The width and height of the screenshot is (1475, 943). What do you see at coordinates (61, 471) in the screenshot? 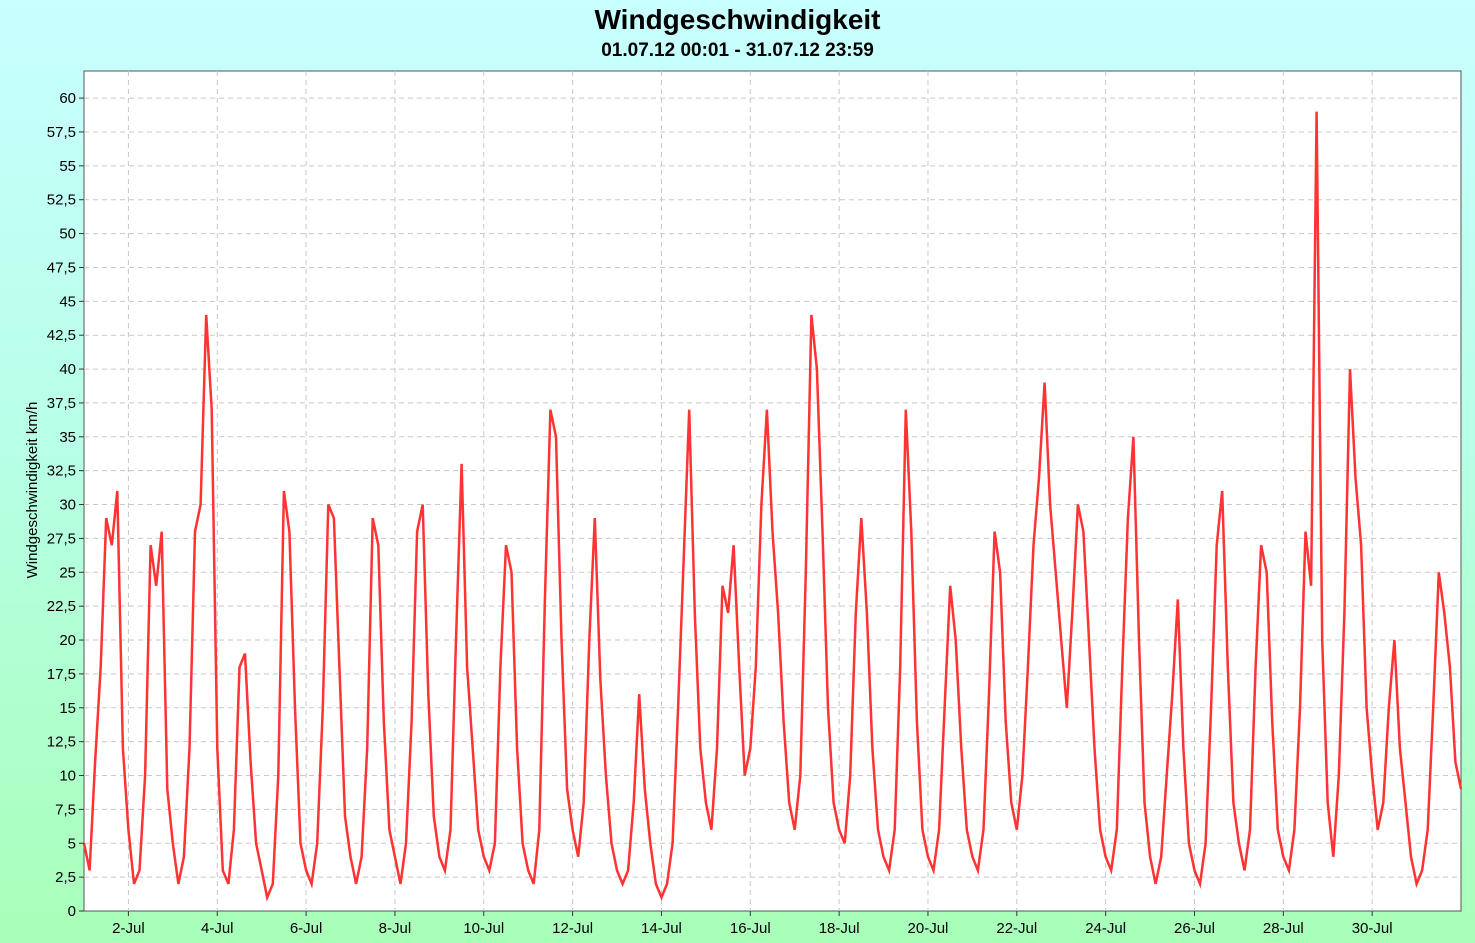
I see `y-tick-label: 32,5` at bounding box center [61, 471].